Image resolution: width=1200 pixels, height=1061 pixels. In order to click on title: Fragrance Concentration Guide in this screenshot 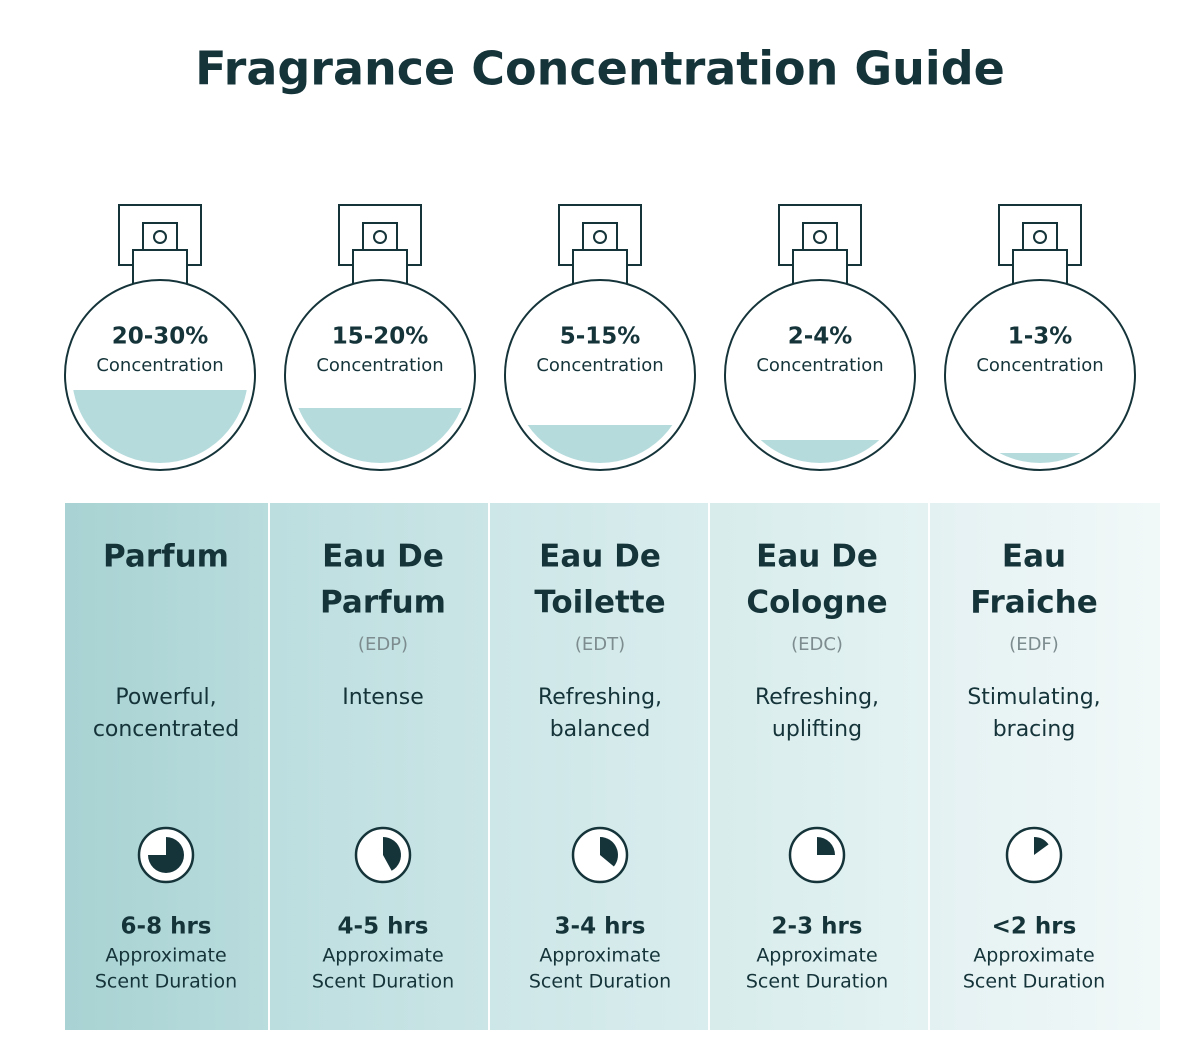, I will do `click(600, 69)`.